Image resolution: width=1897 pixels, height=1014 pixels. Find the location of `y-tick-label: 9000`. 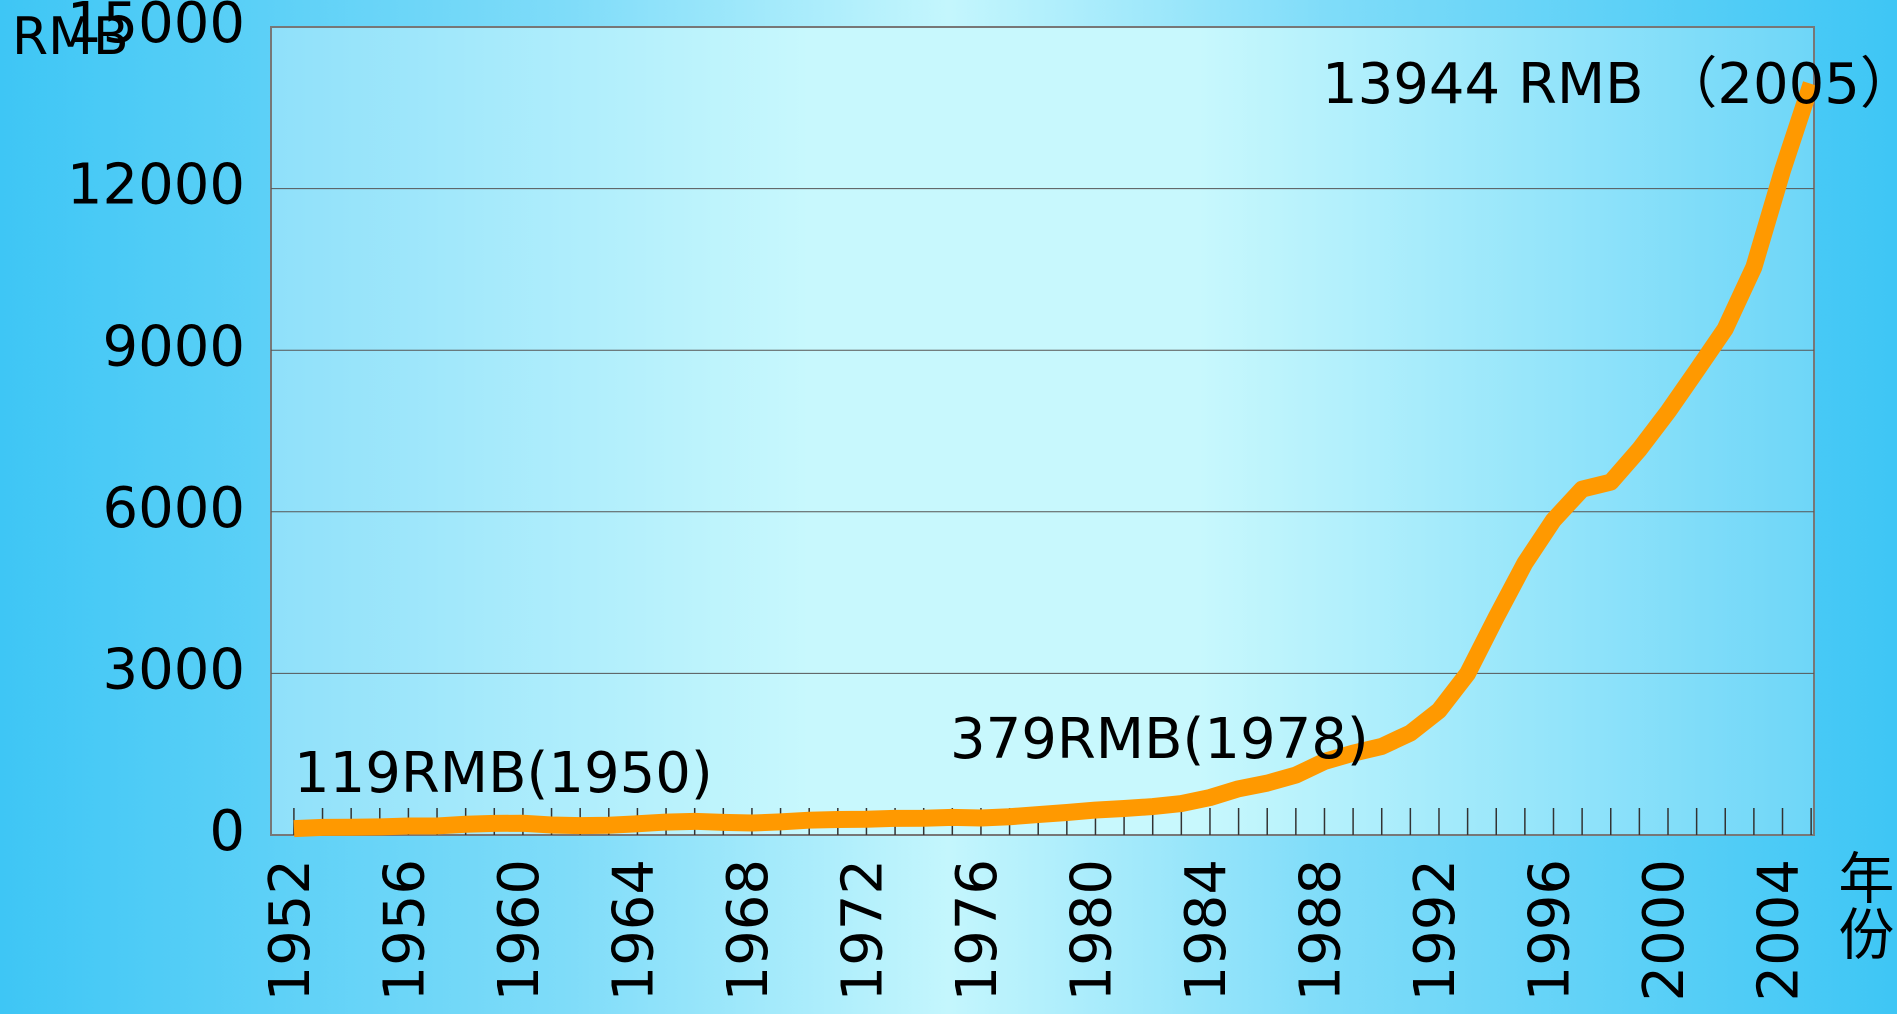

y-tick-label: 9000 is located at coordinates (173, 346).